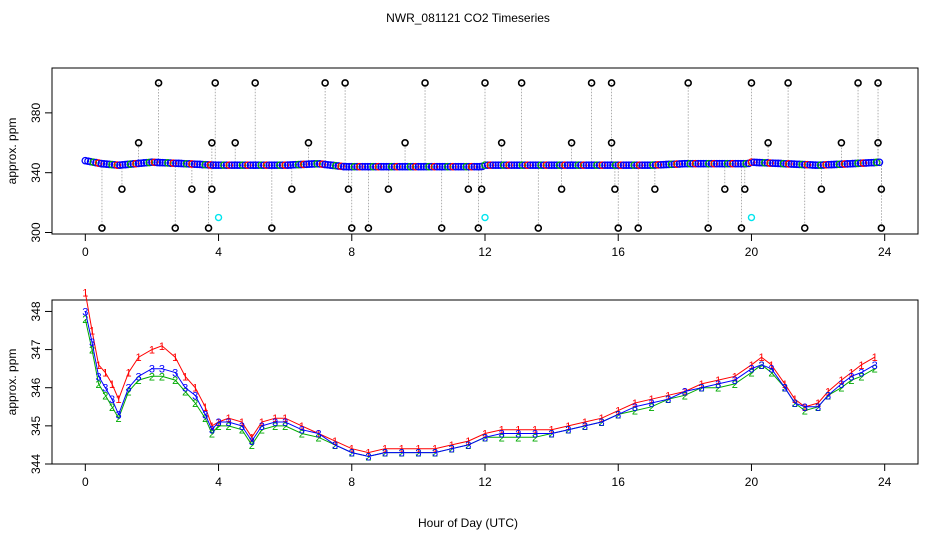 The image size is (936, 540). Describe the element at coordinates (751, 217) in the screenshot. I see `special-point` at that location.